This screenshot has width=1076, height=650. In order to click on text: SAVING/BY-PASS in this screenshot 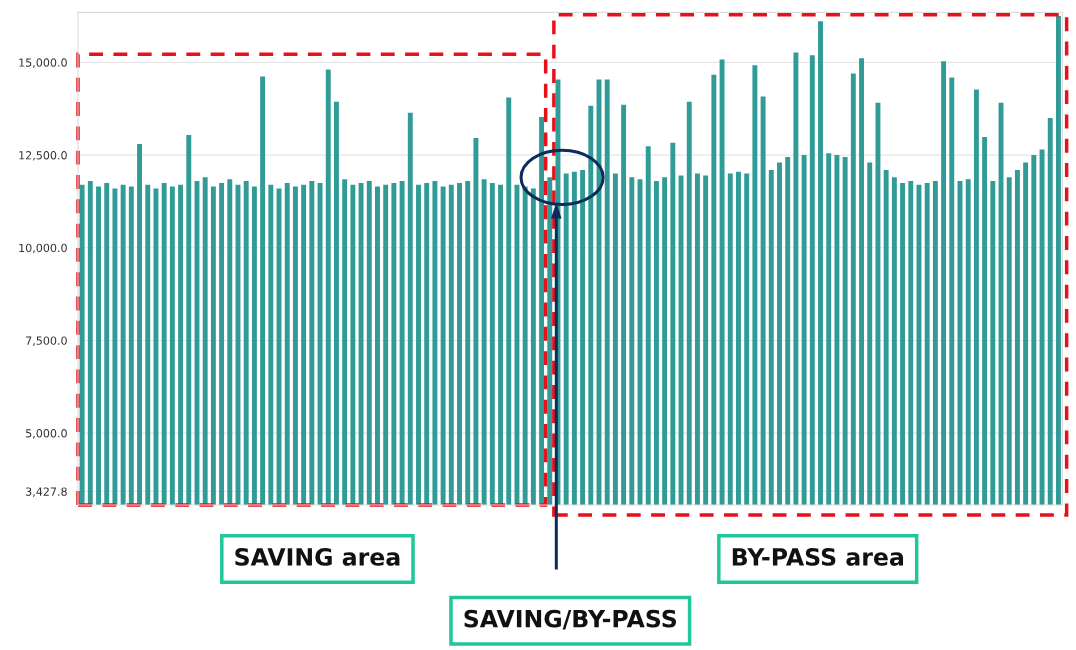, I will do `click(570, 619)`.